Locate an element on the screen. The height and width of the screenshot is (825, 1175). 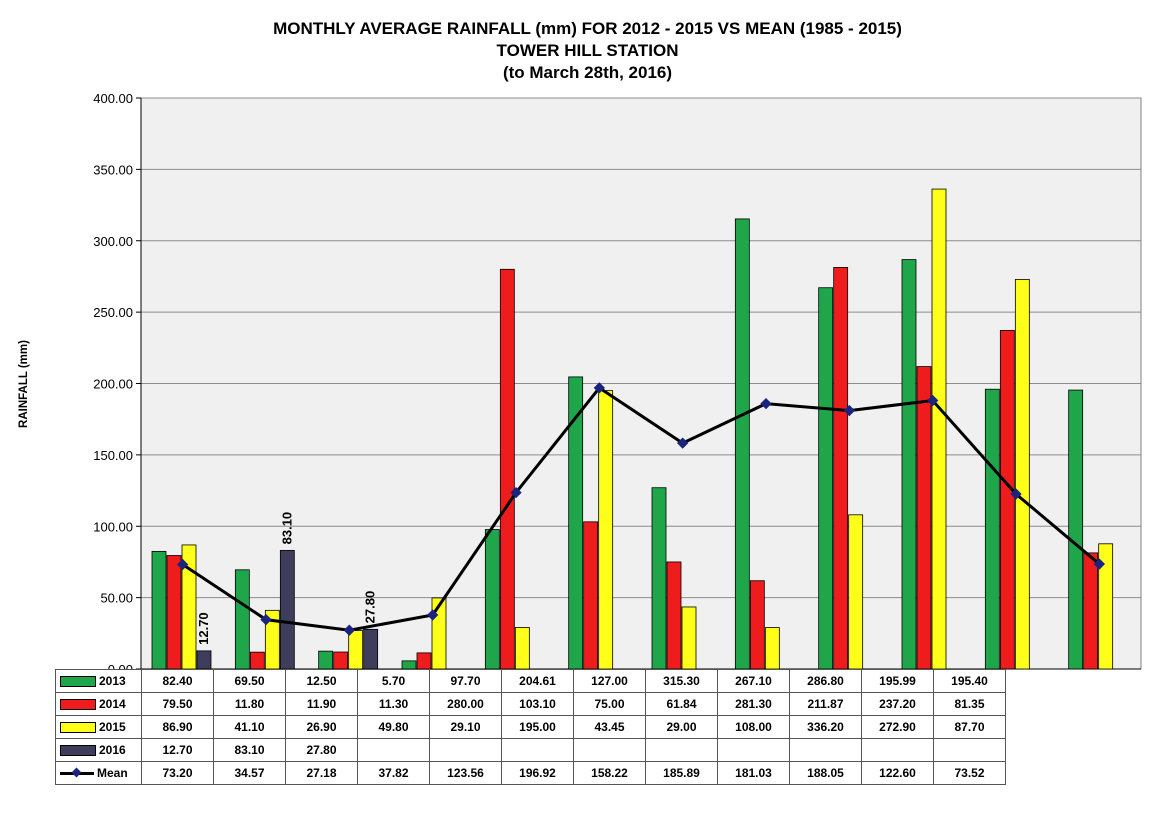
table-cell: 61.84 is located at coordinates (681, 704).